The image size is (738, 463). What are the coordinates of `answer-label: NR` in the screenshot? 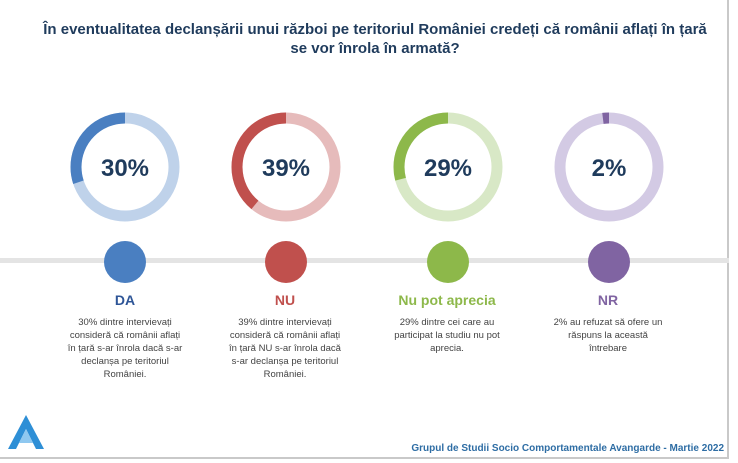 It's located at (608, 300).